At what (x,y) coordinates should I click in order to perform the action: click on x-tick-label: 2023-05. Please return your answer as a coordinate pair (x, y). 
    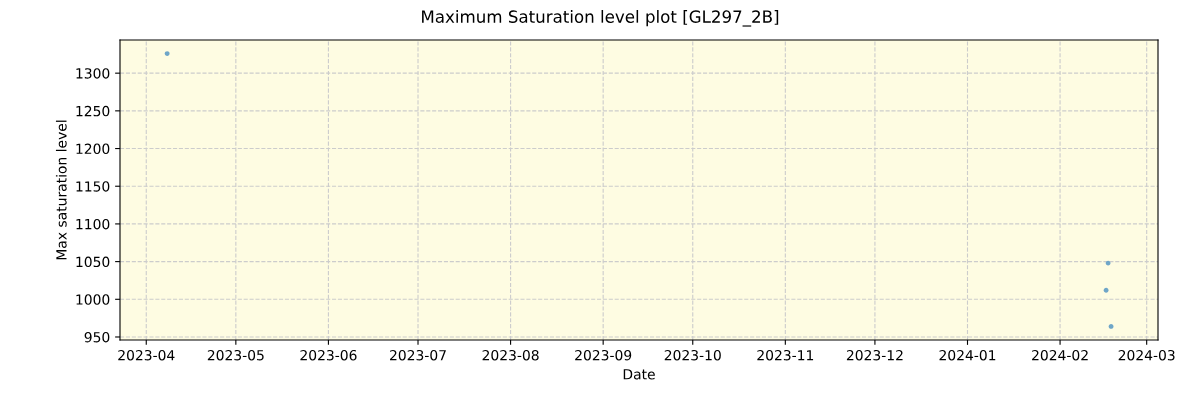
    Looking at the image, I should click on (235, 355).